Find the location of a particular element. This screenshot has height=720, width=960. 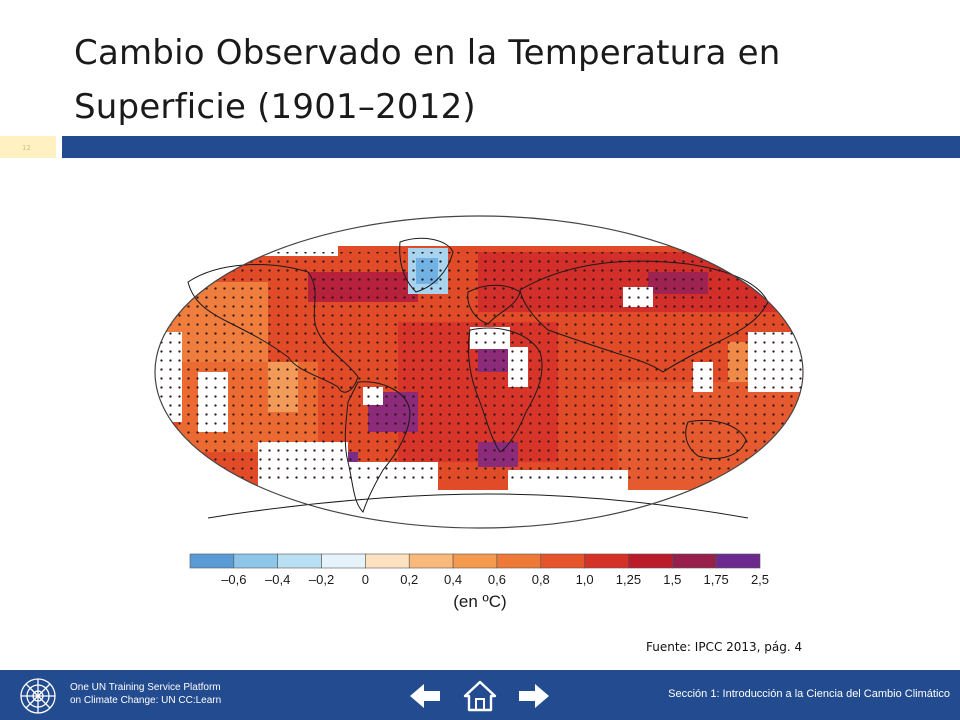

footer-platform-line-2: on Climate Change: UN CC:Learn is located at coordinates (146, 700).